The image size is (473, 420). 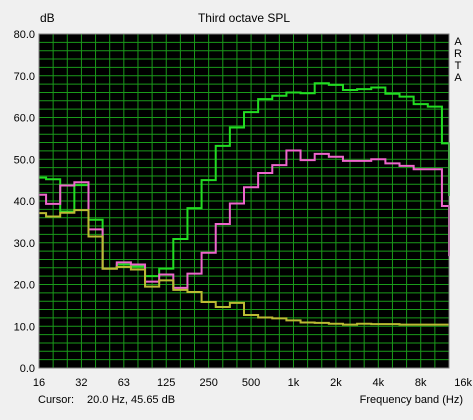 What do you see at coordinates (24, 244) in the screenshot?
I see `y-tick-label: 30.0` at bounding box center [24, 244].